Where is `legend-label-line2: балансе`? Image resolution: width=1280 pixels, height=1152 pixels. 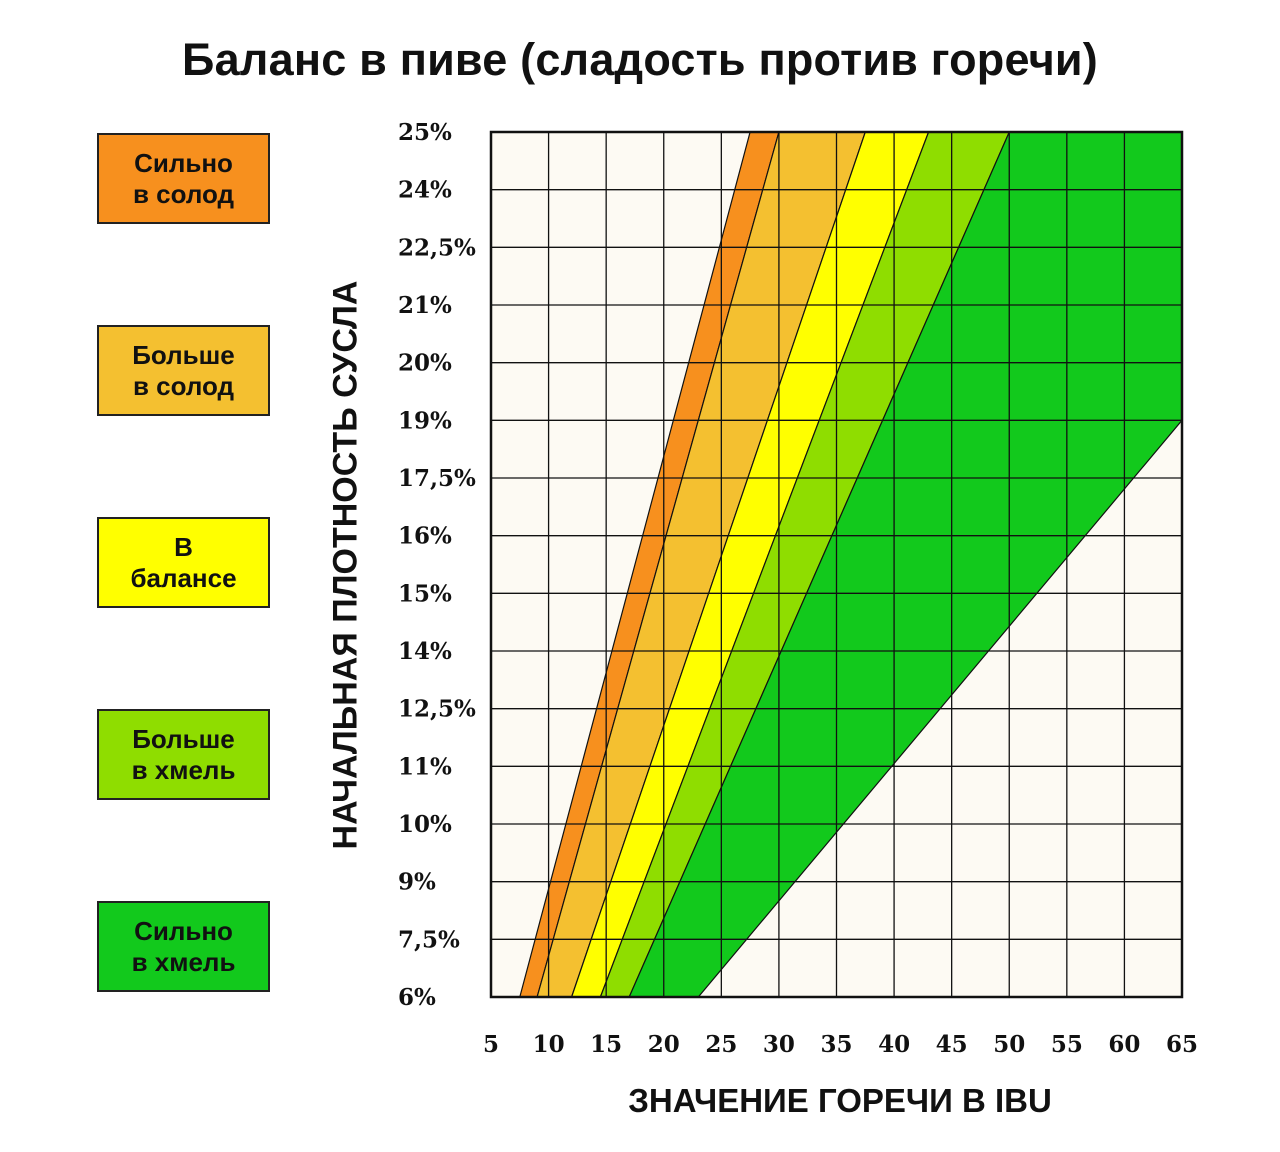
legend-label-line2: балансе is located at coordinates (183, 577).